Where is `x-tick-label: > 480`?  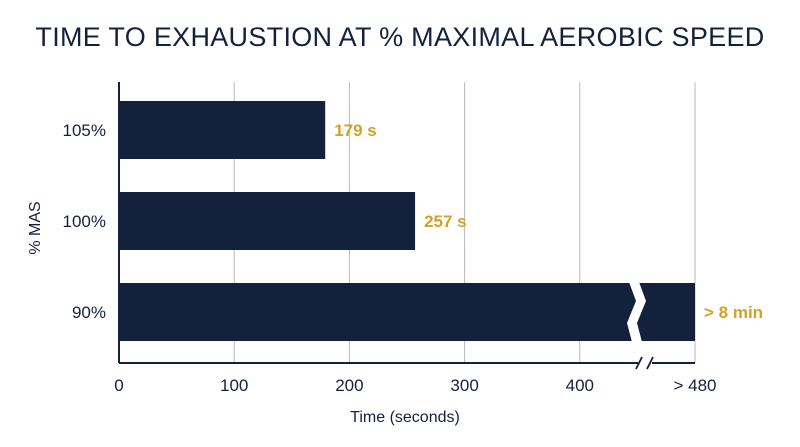
x-tick-label: > 480 is located at coordinates (694, 385).